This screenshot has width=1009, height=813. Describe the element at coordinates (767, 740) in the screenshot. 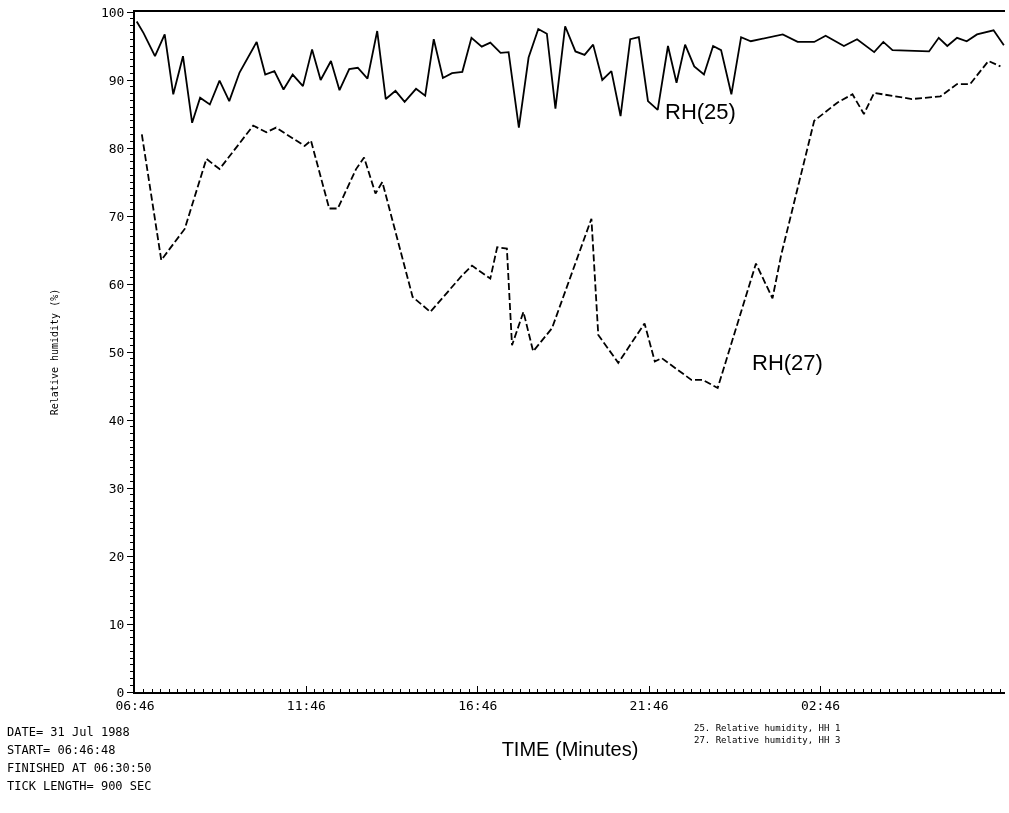

I see `text: 27. Relative humidity, HH 3` at that location.